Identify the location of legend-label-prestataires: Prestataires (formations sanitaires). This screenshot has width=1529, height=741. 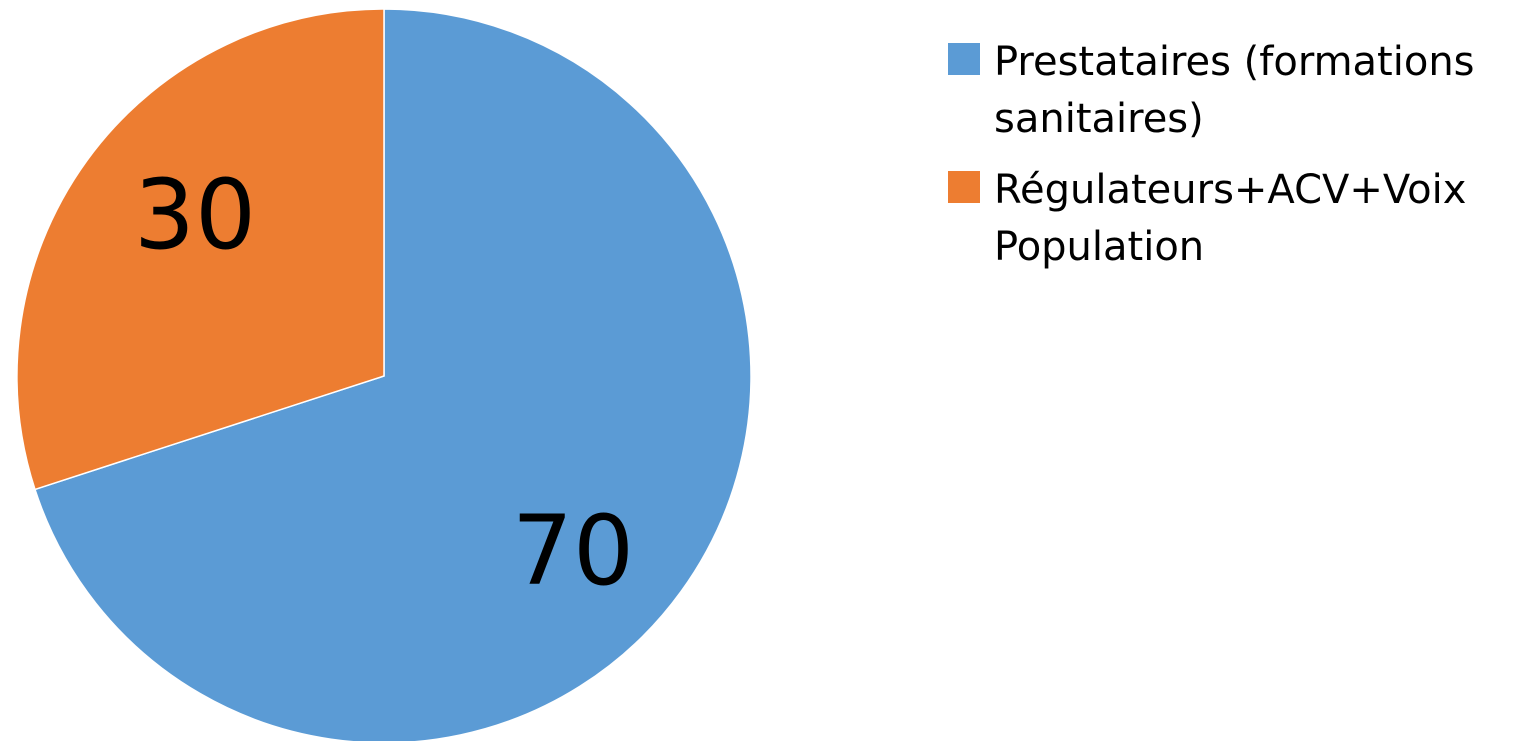
(1234, 90).